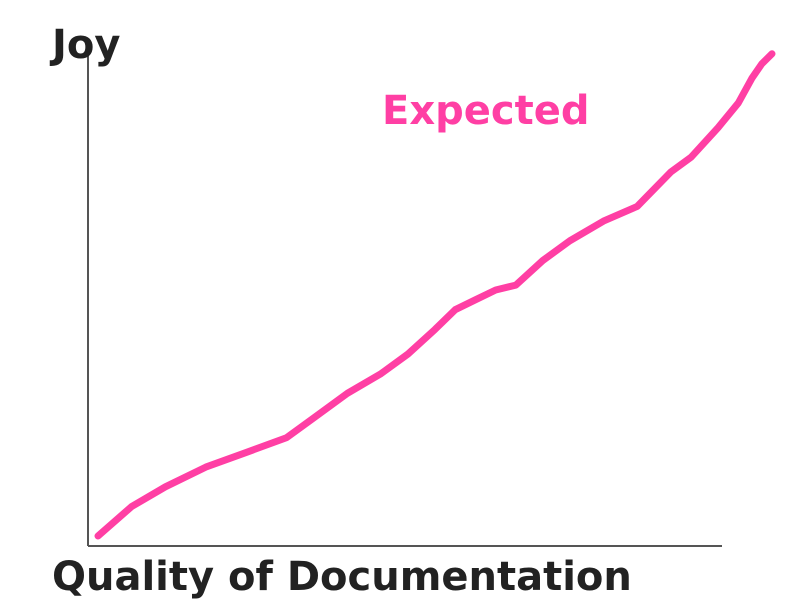  I want to click on x-axis-label: Quality of Documentation, so click(342, 577).